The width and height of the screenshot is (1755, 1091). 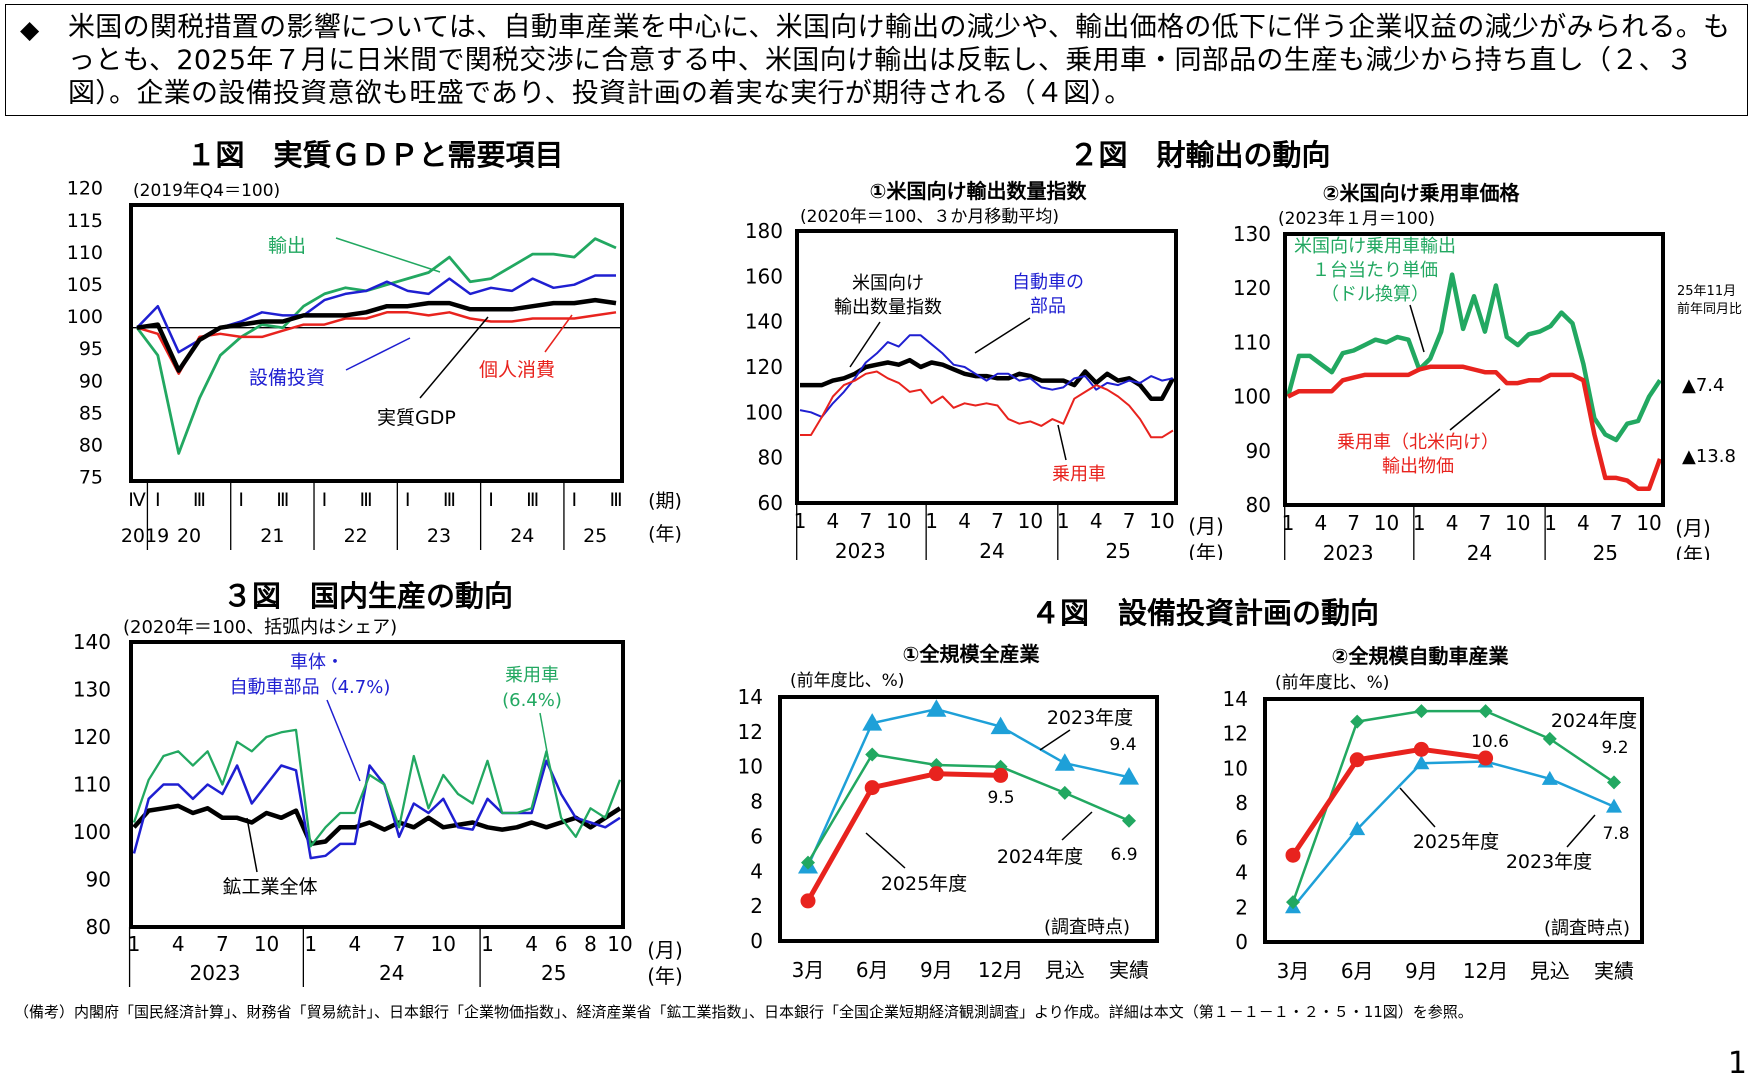 I want to click on fig4b-title: ②全規模自動車産業, so click(x=1421, y=656).